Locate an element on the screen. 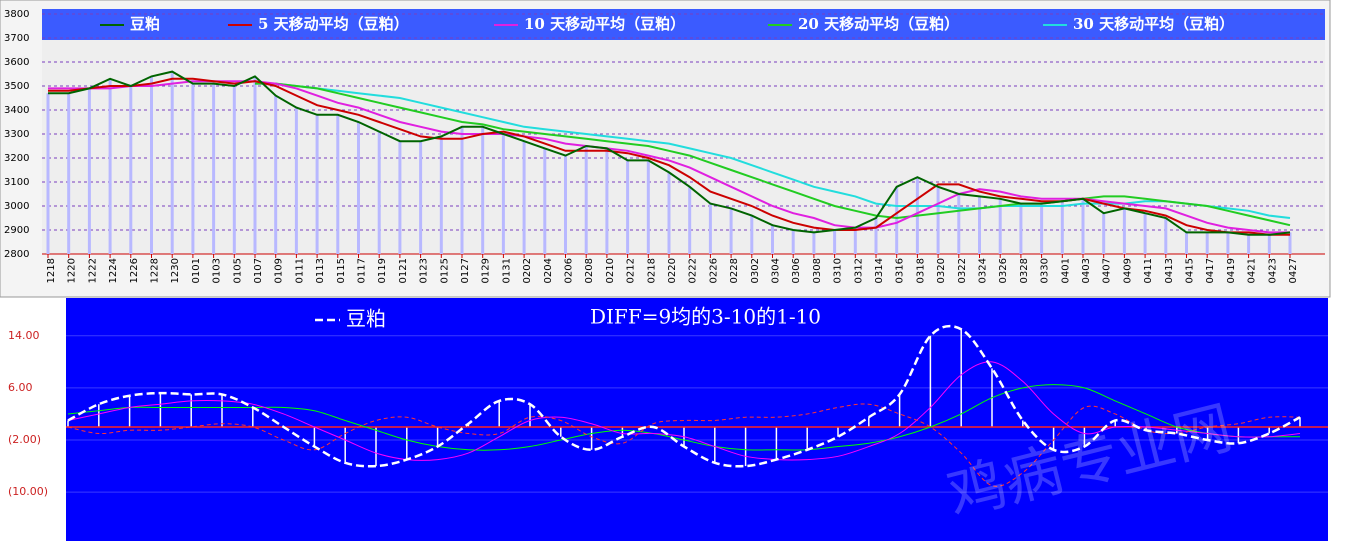  series-line is located at coordinates (684, 445).